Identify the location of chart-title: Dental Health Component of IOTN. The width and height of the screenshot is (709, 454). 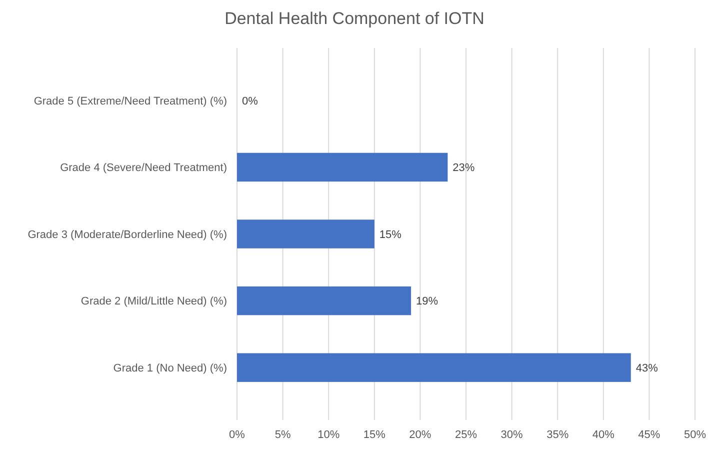
(354, 18).